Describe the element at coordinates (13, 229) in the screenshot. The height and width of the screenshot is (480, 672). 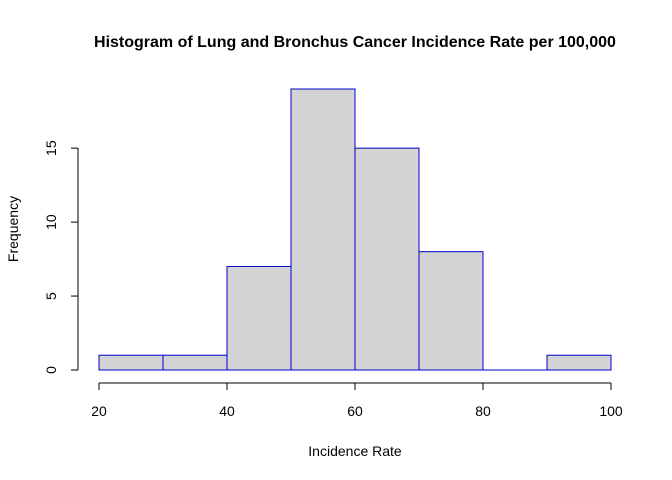
I see `y-axis-label: Frequency` at that location.